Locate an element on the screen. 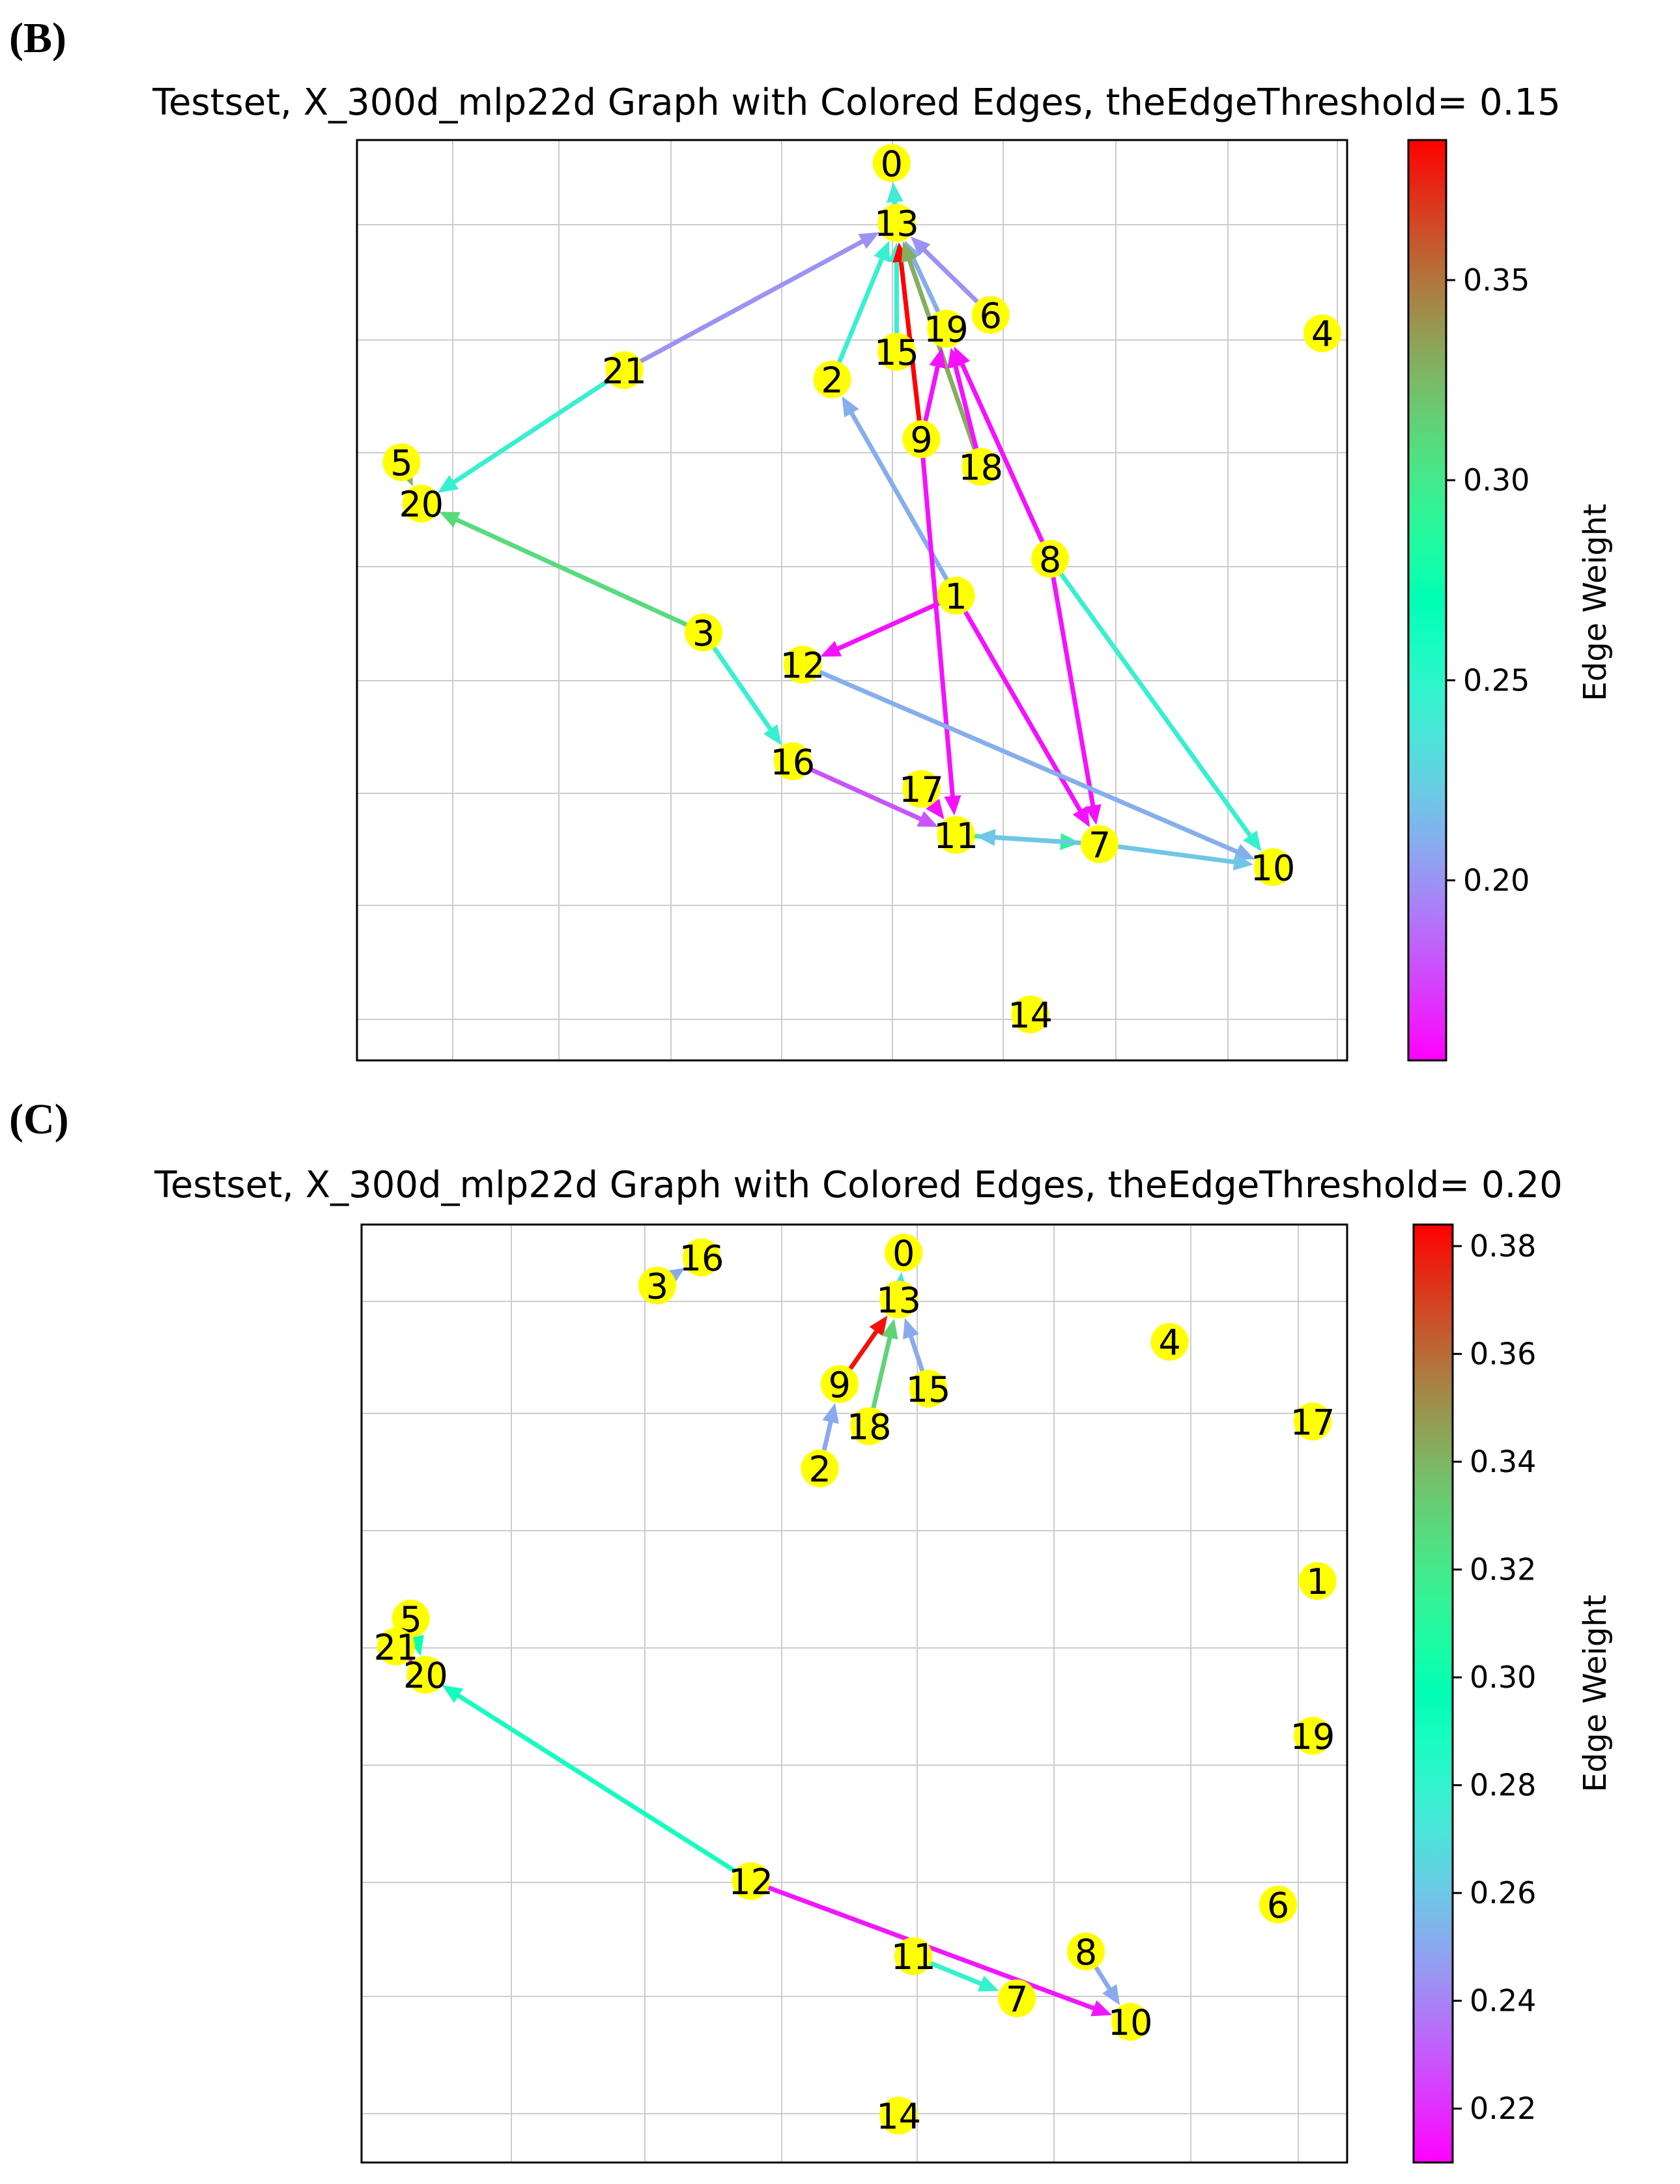 The height and width of the screenshot is (2184, 1680). node-label: 6 is located at coordinates (991, 315).